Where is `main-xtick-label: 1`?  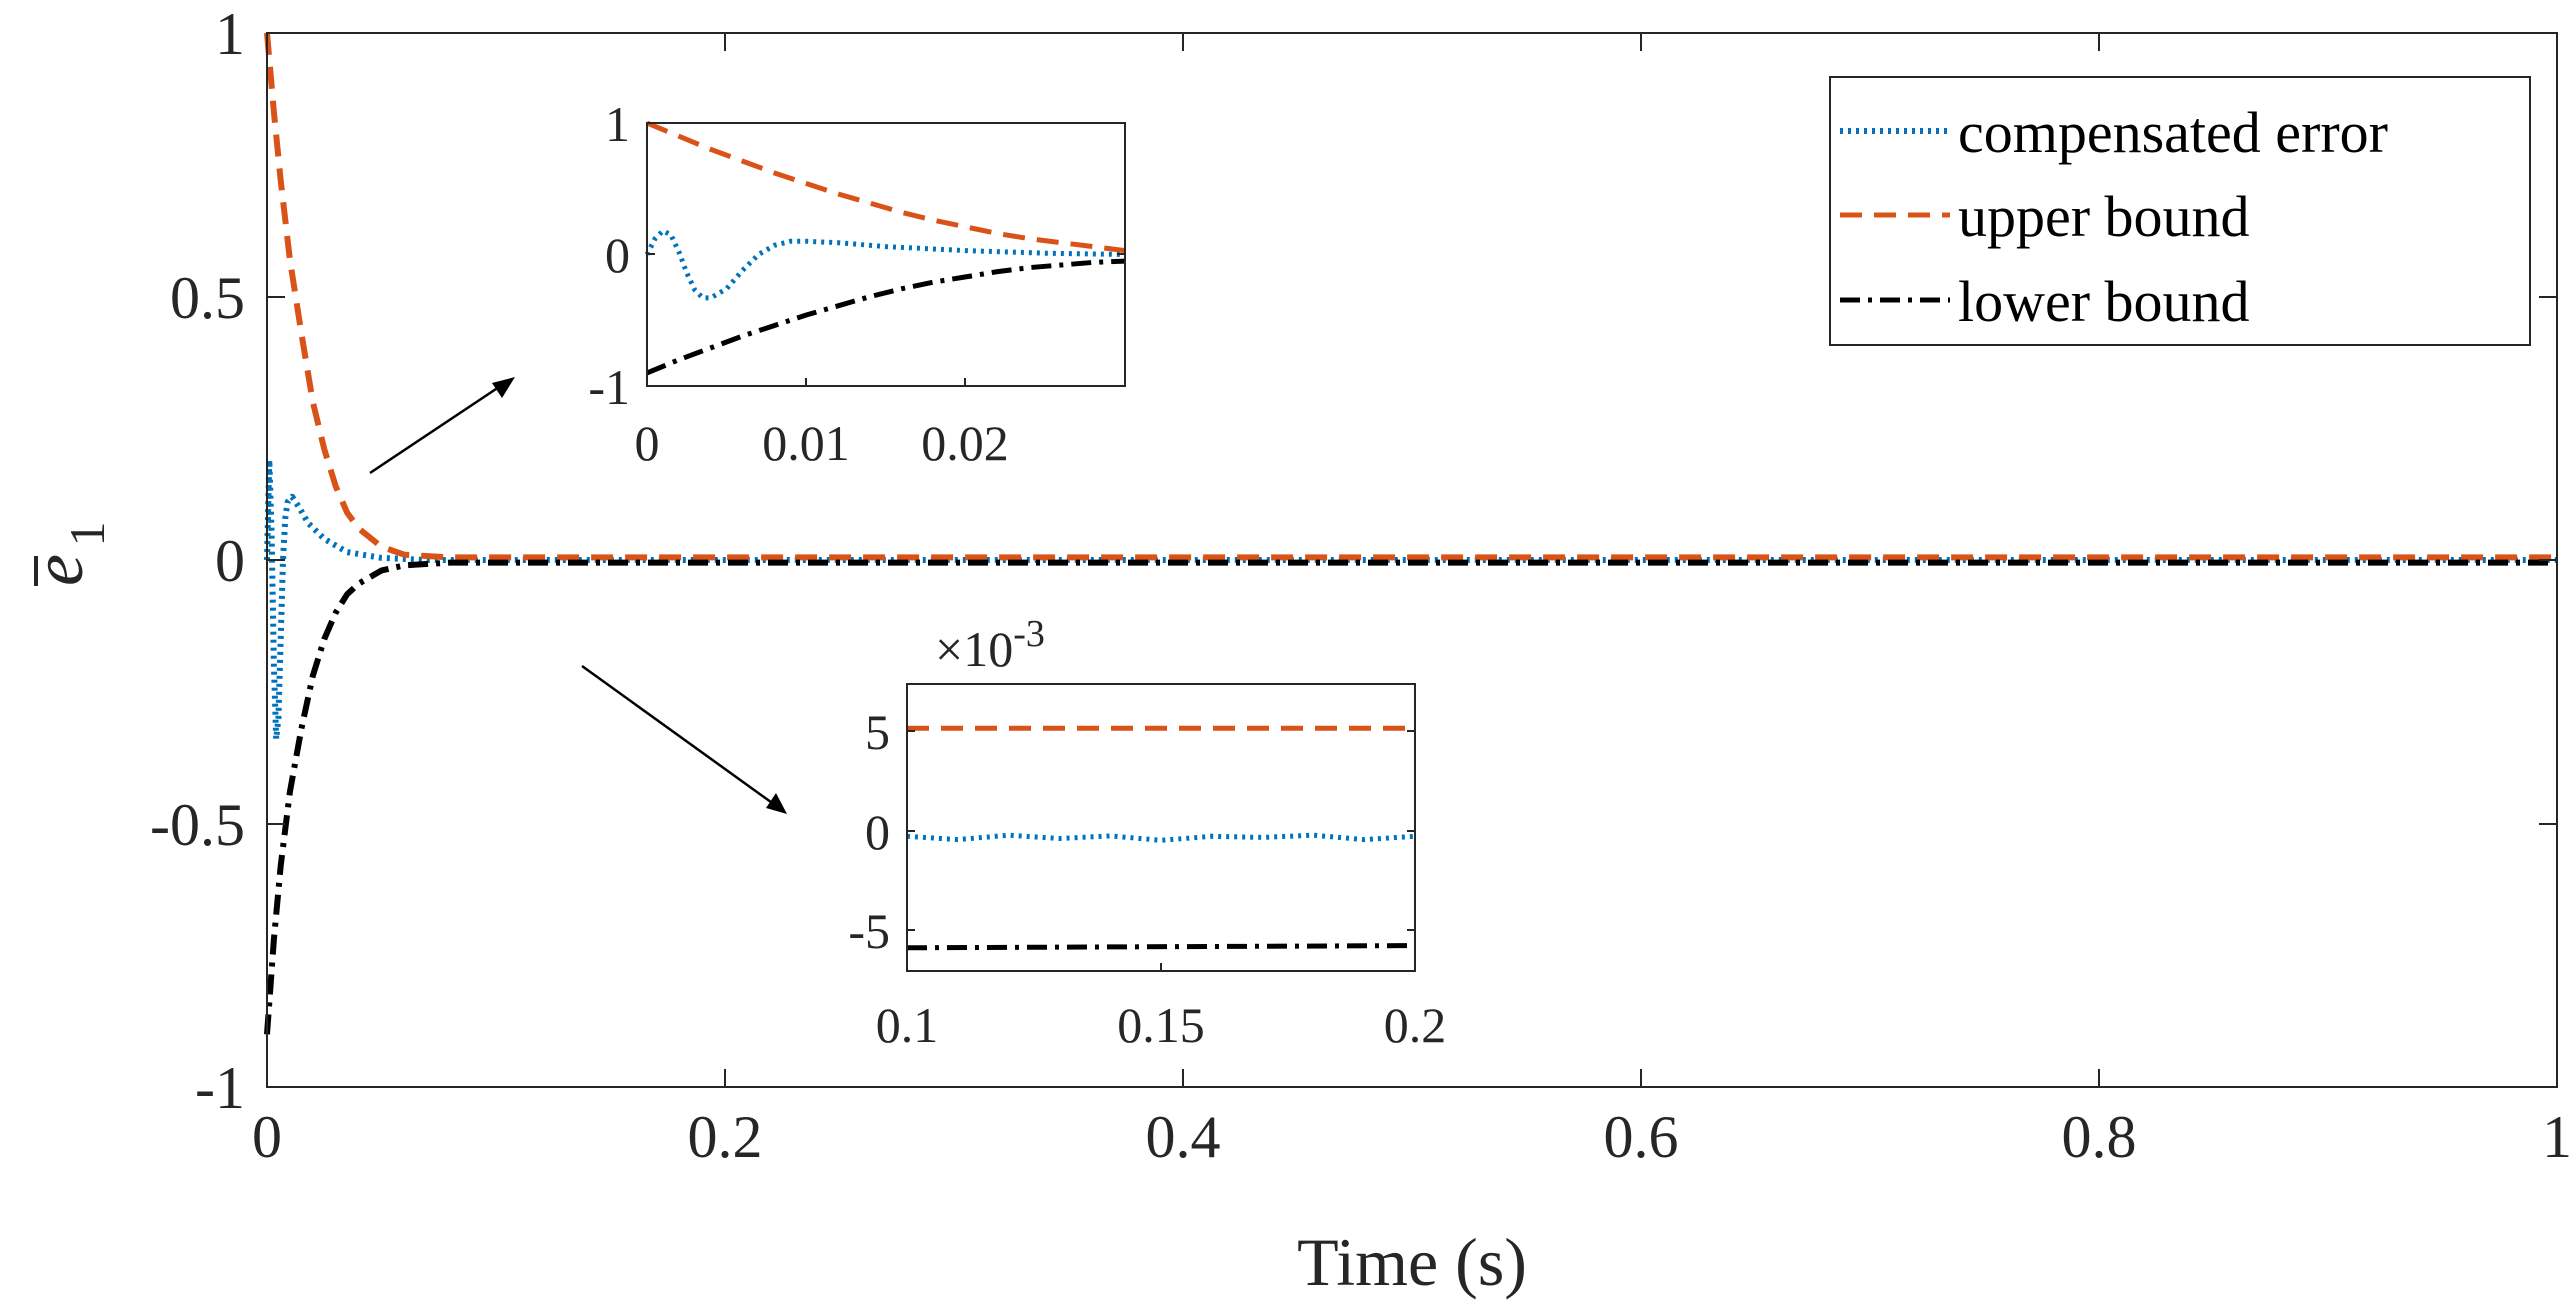
main-xtick-label: 1 is located at coordinates (2557, 1137).